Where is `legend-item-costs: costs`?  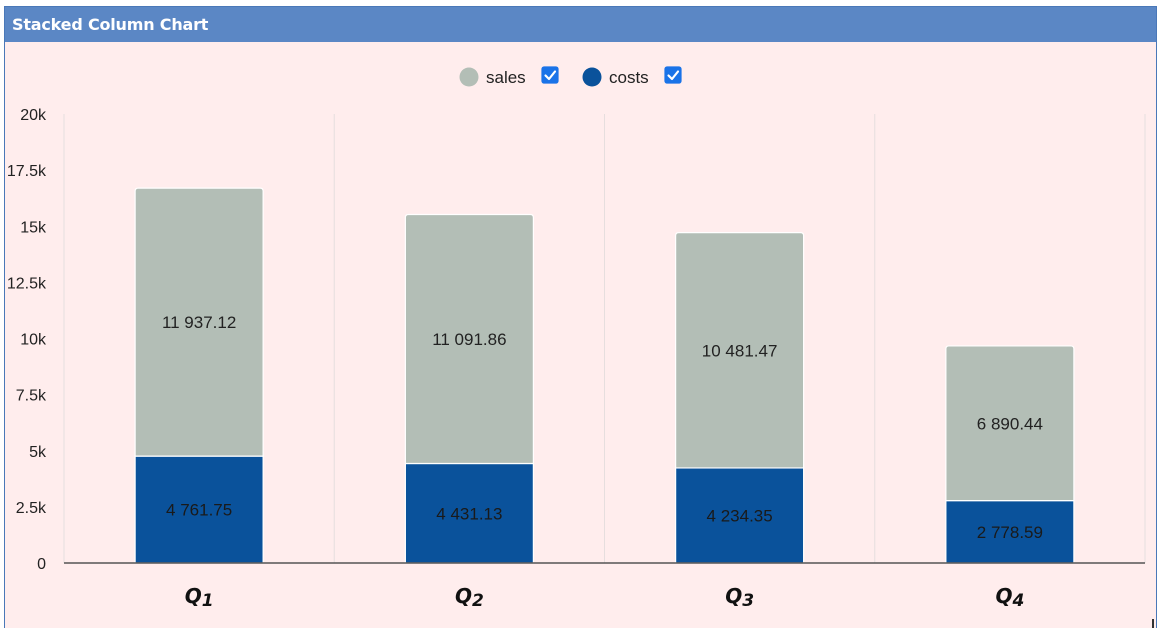
legend-item-costs: costs is located at coordinates (632, 76).